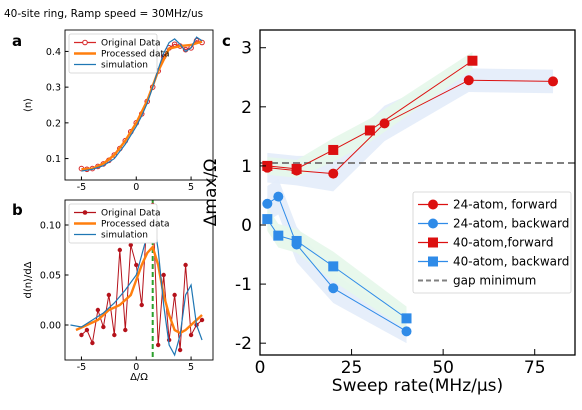 This screenshot has width=582, height=410. I want to click on y-axis-label: Δmax/Ω, so click(211, 192).